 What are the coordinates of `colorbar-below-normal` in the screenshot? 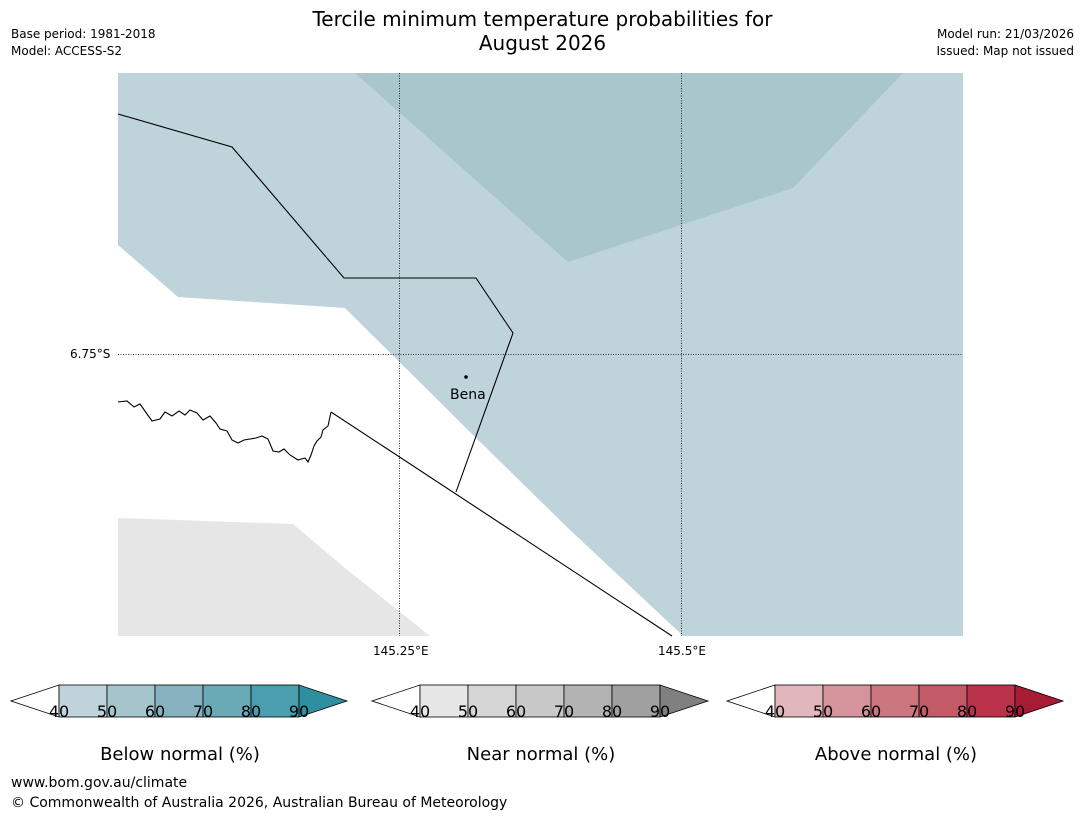 It's located at (179, 701).